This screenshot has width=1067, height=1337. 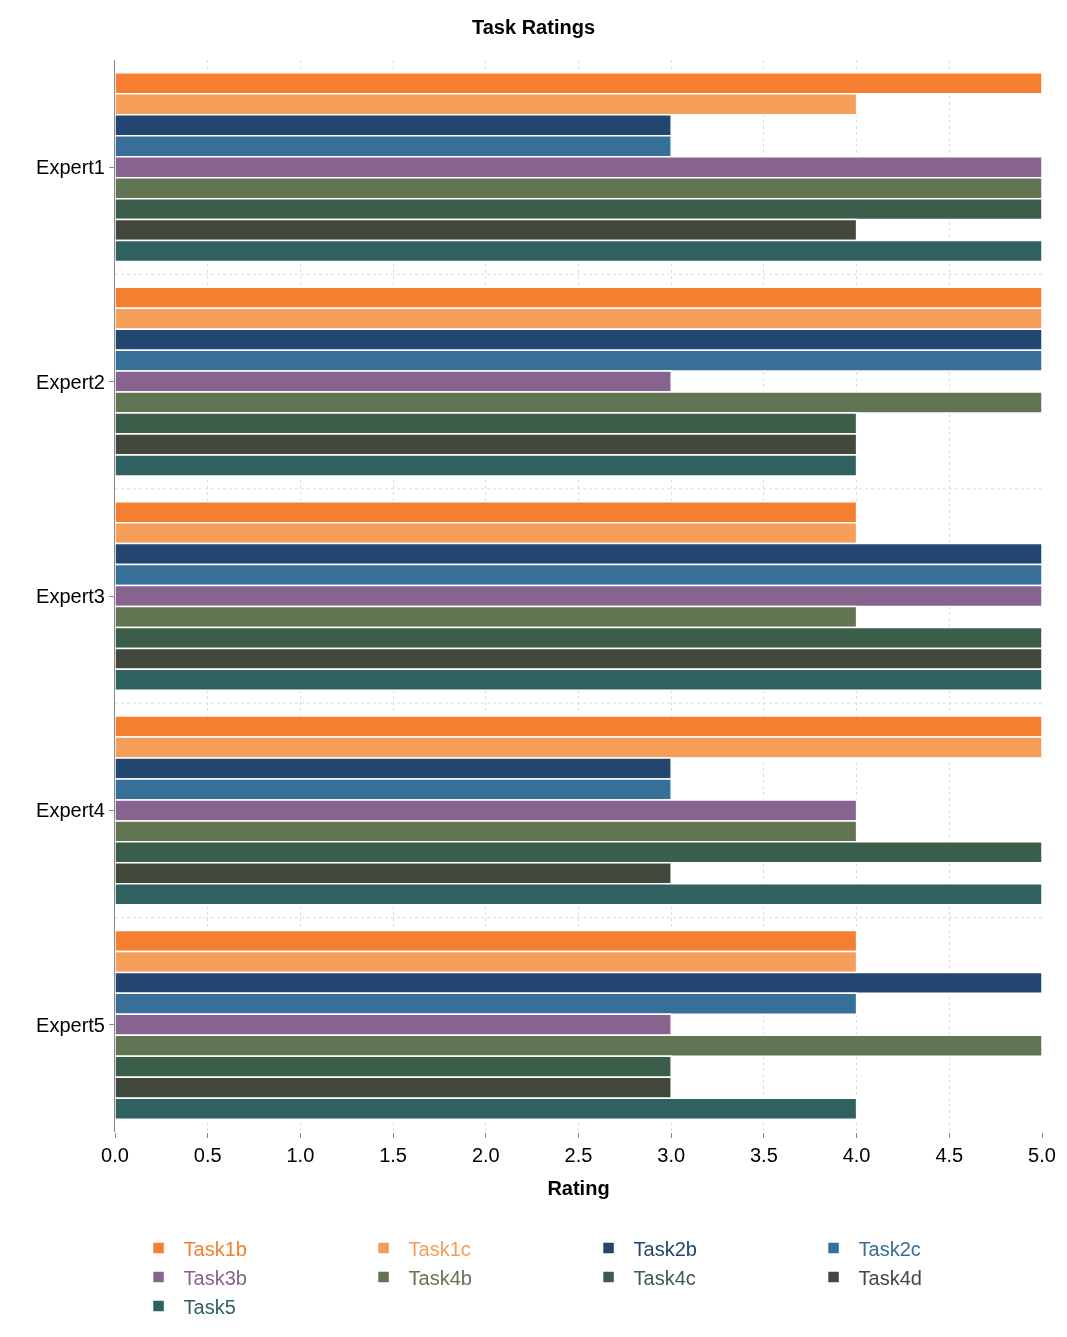 I want to click on legend-label: Task4c, so click(x=664, y=1277).